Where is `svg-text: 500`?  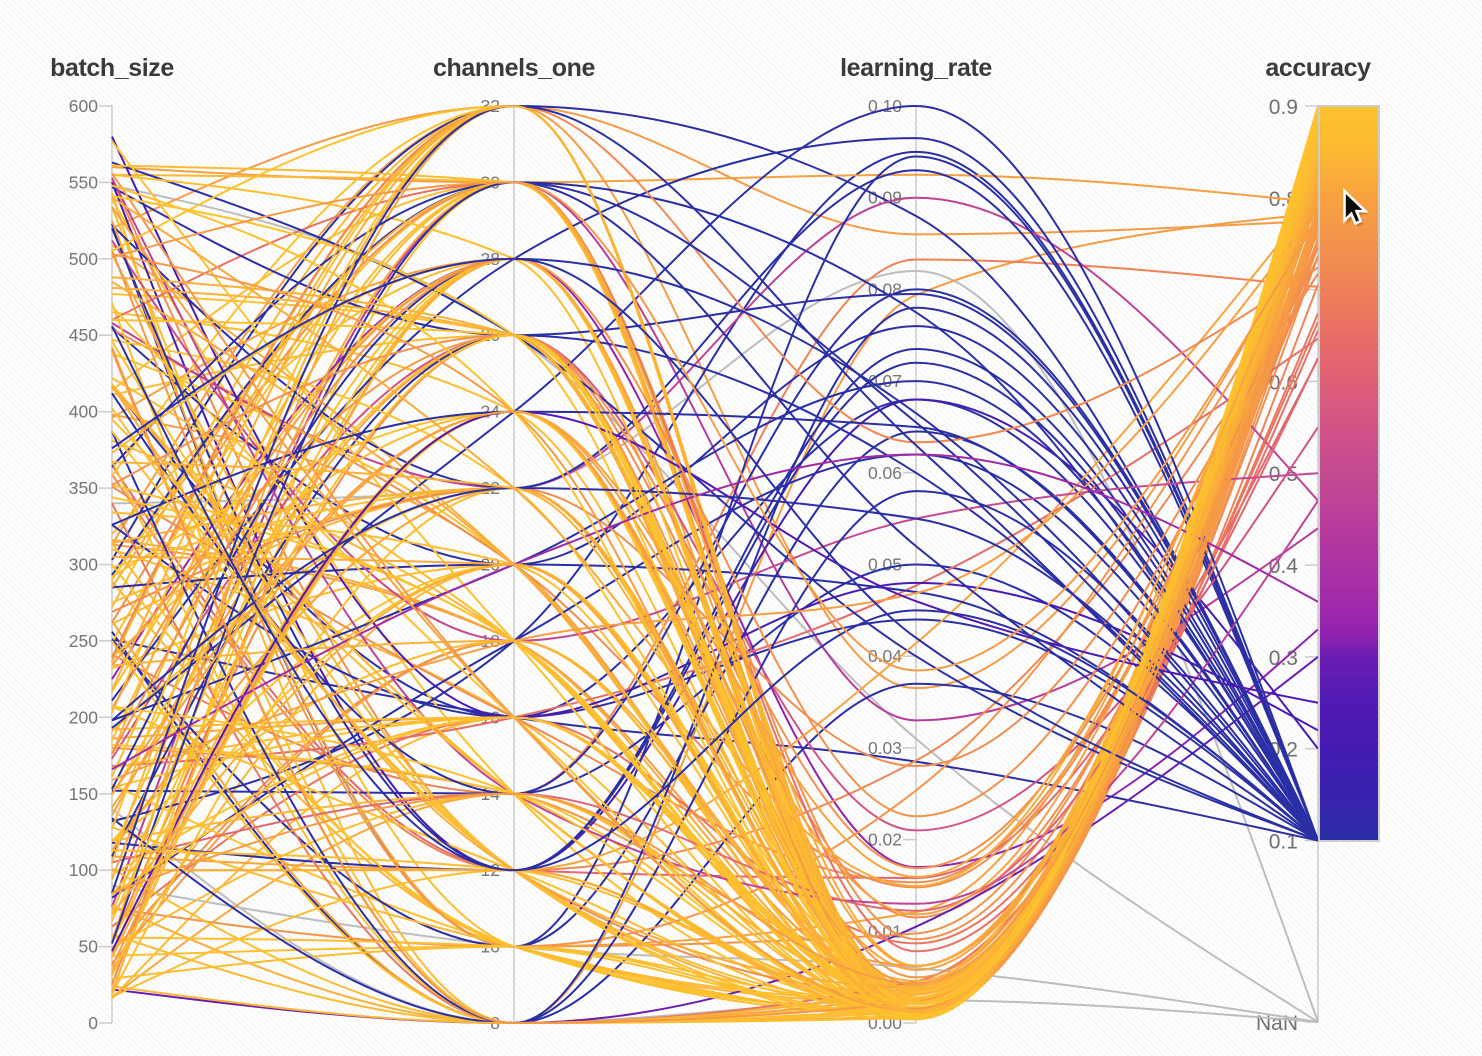
svg-text: 500 is located at coordinates (83, 259).